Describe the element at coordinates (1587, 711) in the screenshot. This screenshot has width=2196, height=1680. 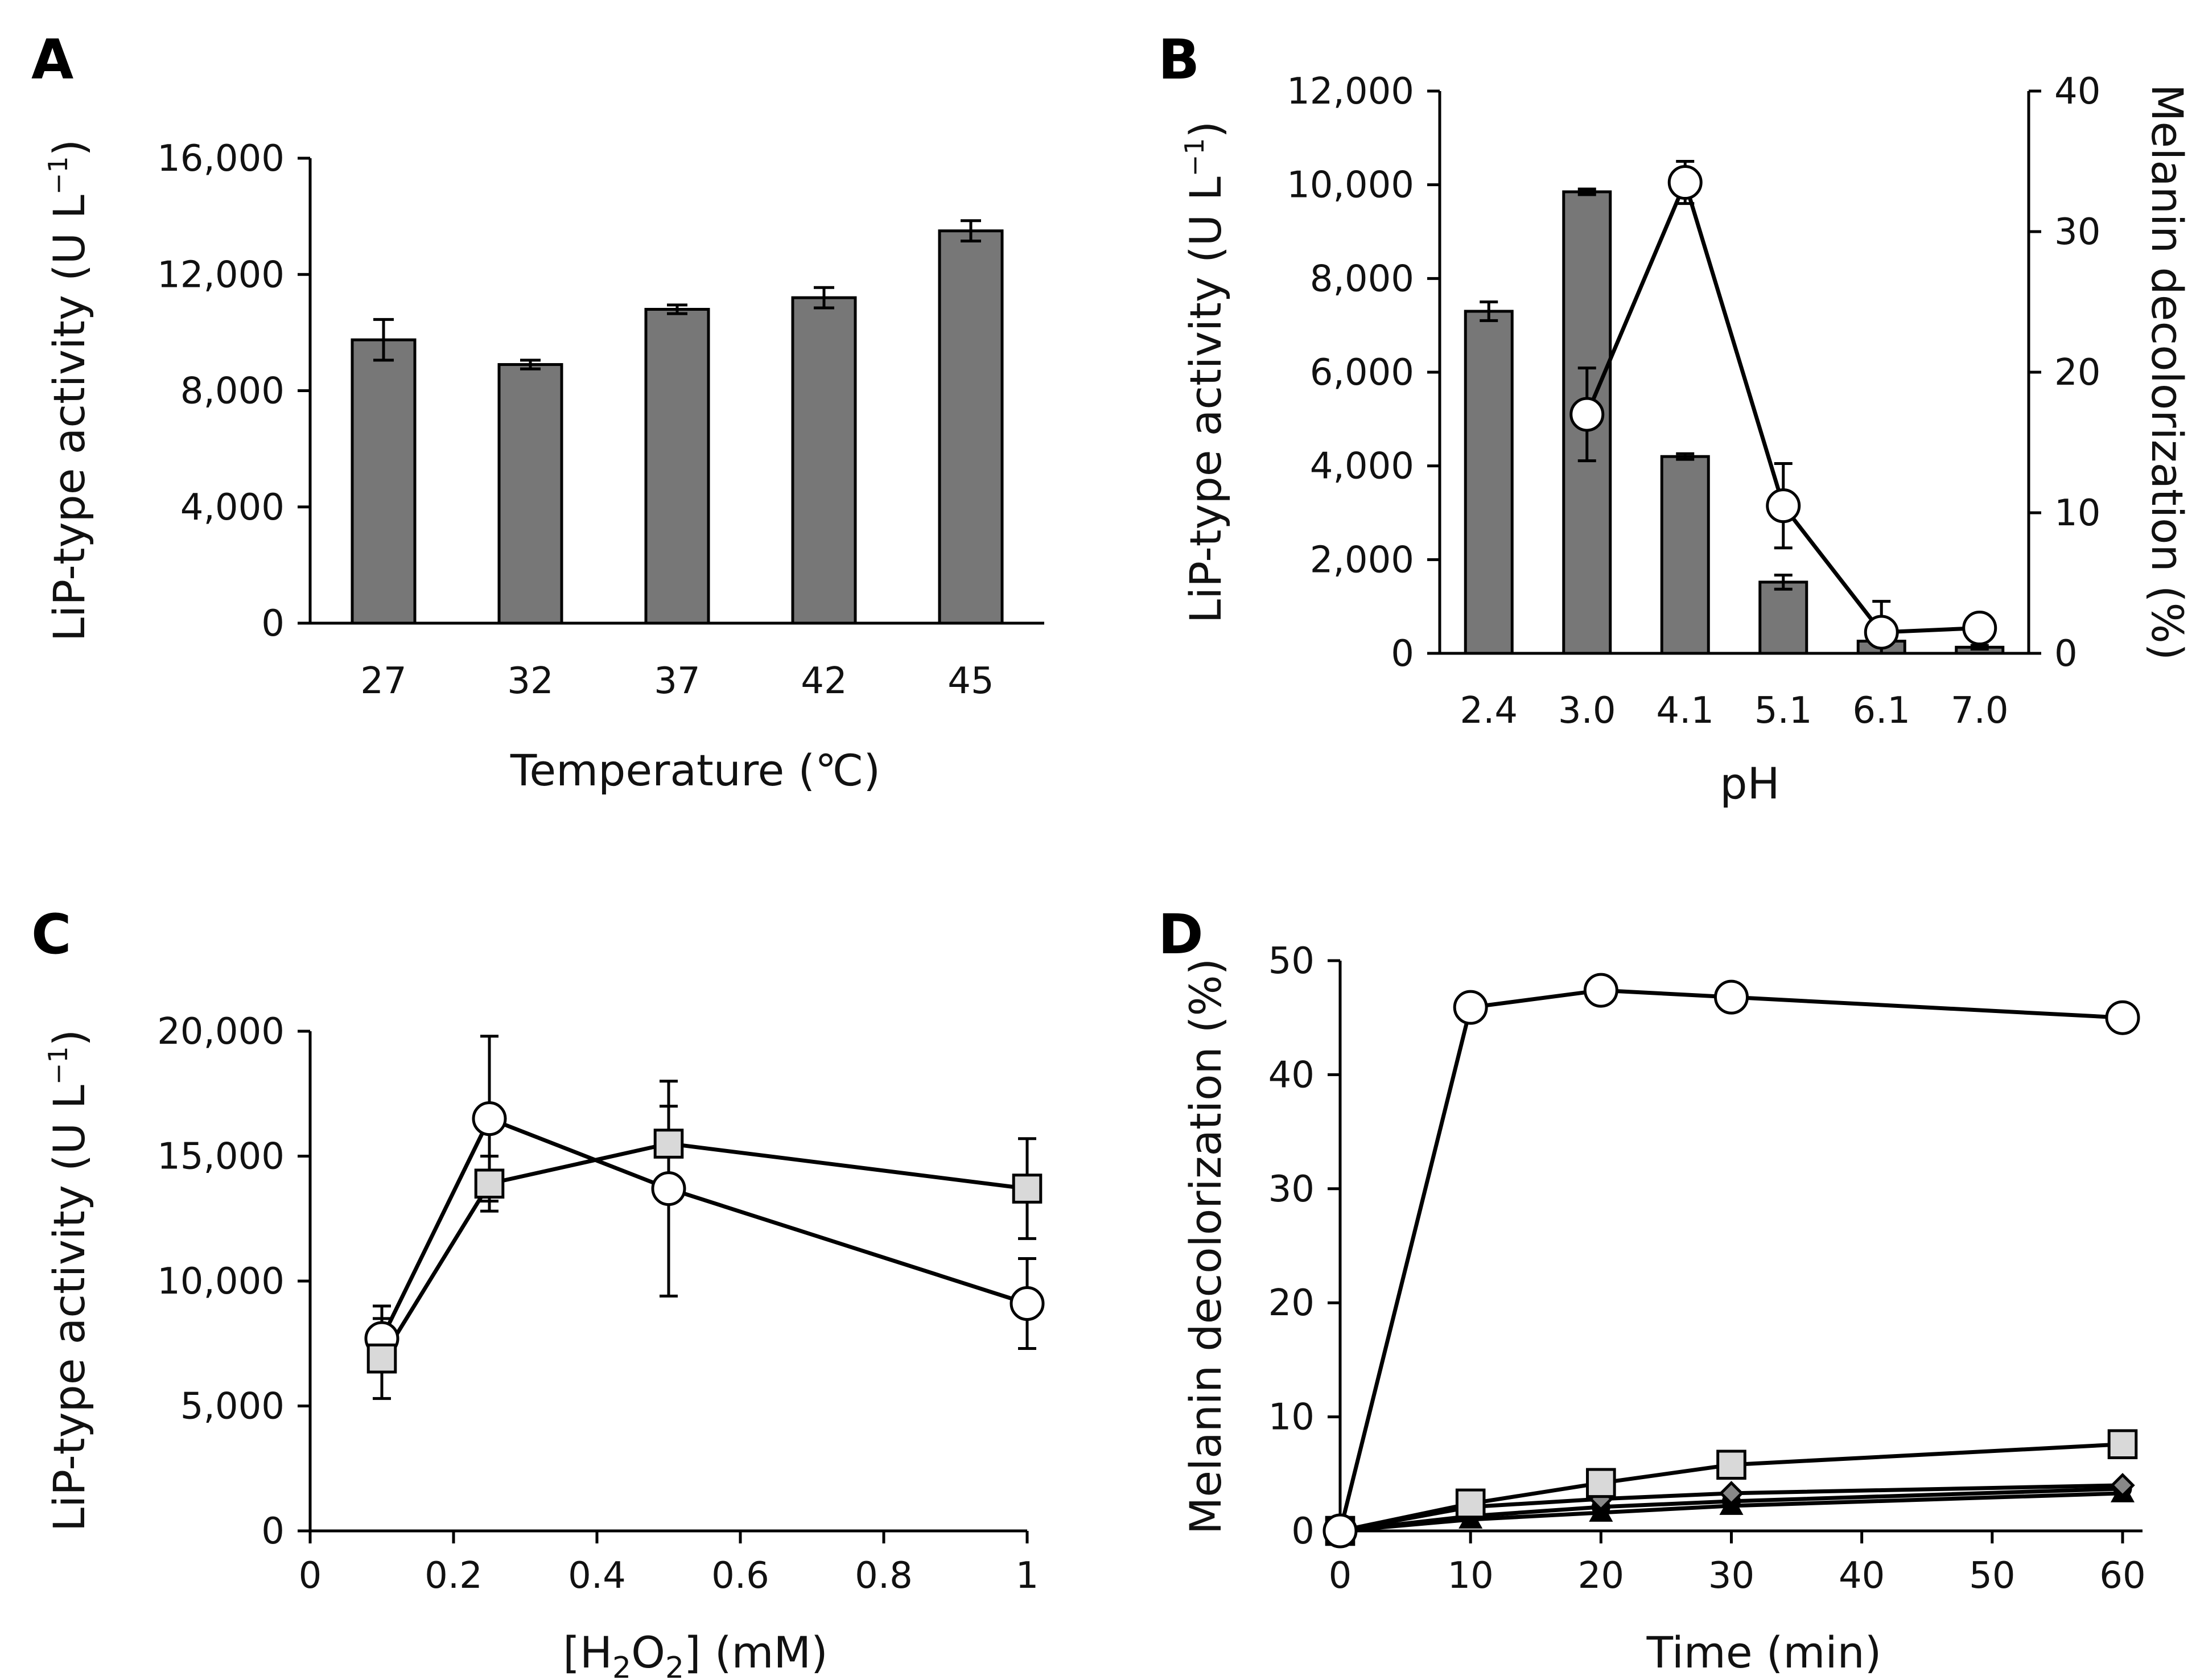
I see `x-tick-label: 3.0` at that location.